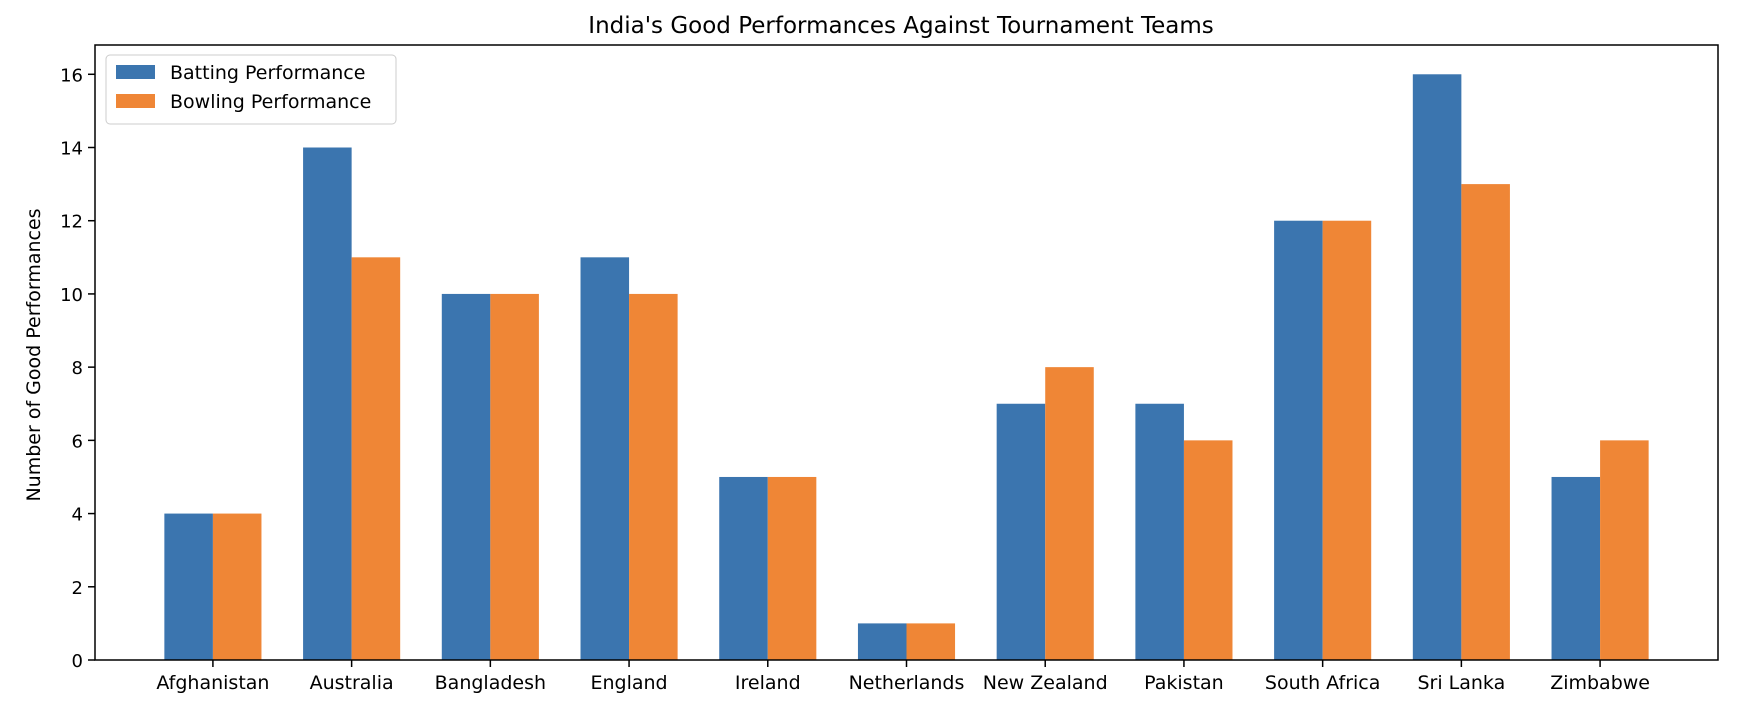  Describe the element at coordinates (327, 403) in the screenshot. I see `bar-batting-australia` at that location.